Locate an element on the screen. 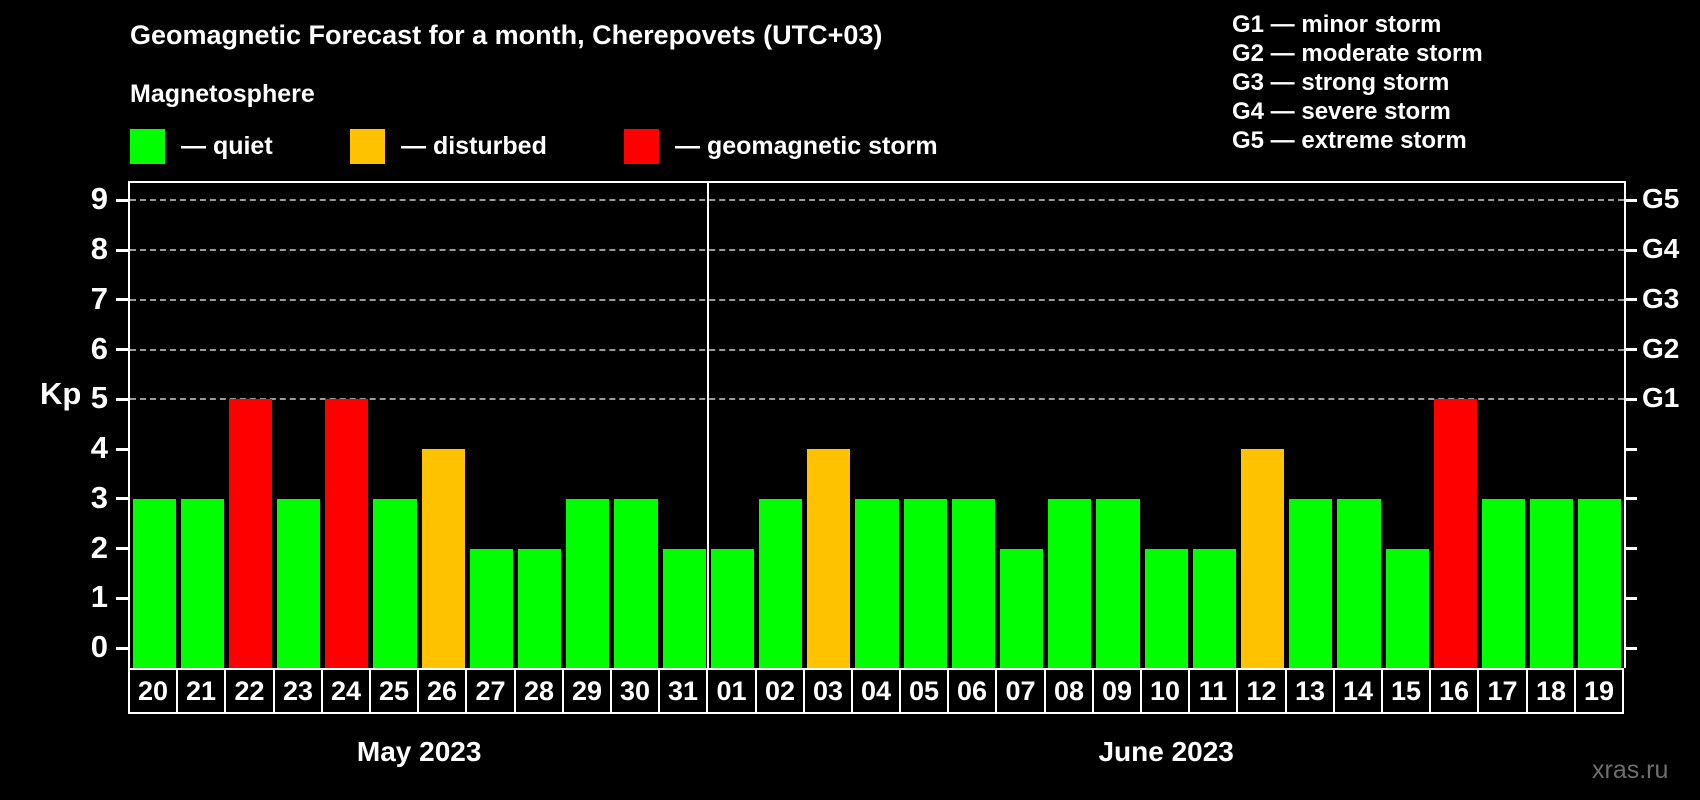  gridline-kp8 is located at coordinates (877, 250).